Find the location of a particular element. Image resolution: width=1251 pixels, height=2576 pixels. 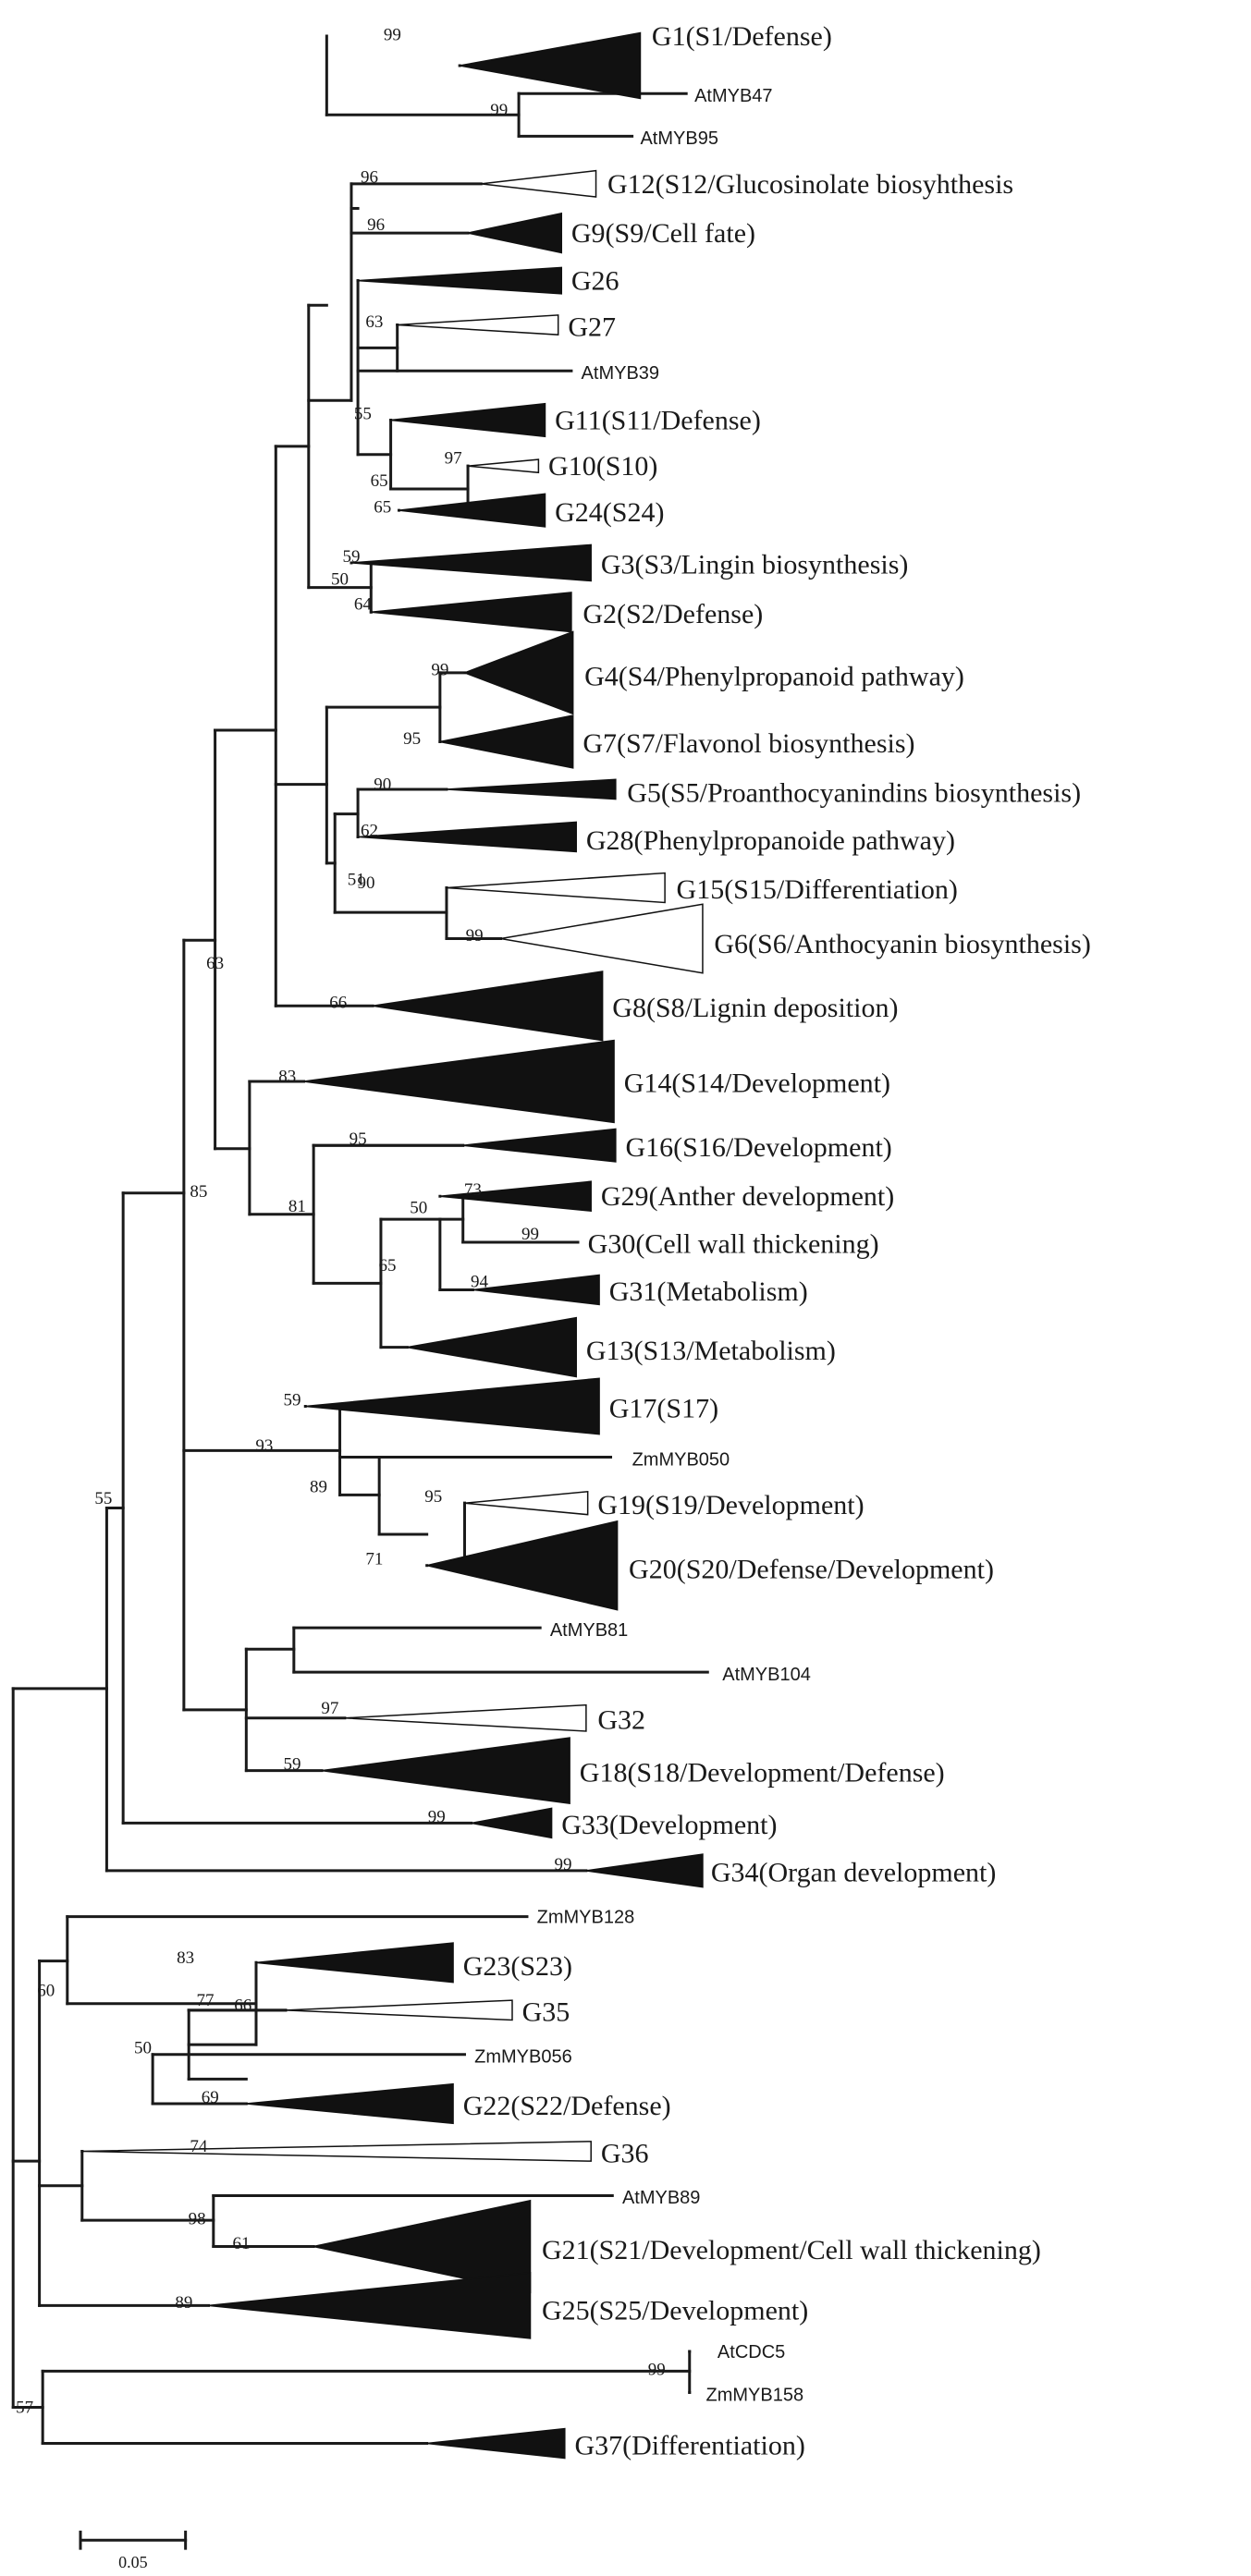

tip-label-g1: G1(S1/Defense) is located at coordinates (742, 36).